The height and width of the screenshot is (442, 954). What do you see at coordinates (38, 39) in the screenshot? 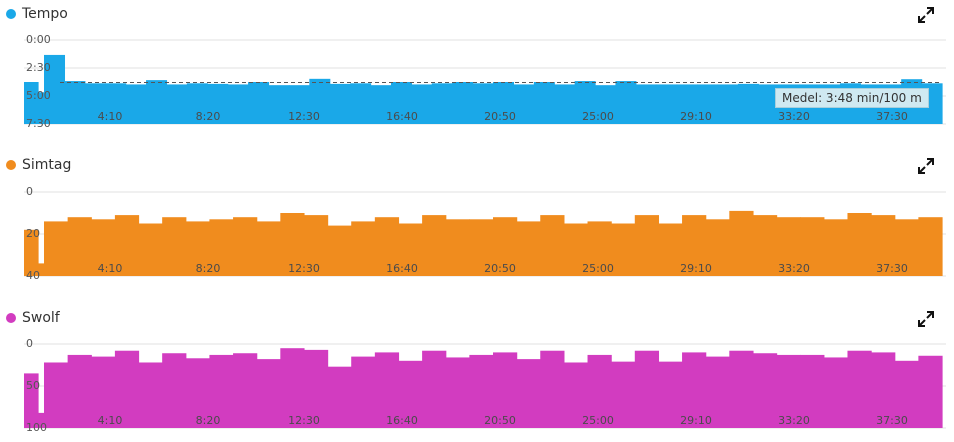
I see `y-tick-label: 0:00` at bounding box center [38, 39].